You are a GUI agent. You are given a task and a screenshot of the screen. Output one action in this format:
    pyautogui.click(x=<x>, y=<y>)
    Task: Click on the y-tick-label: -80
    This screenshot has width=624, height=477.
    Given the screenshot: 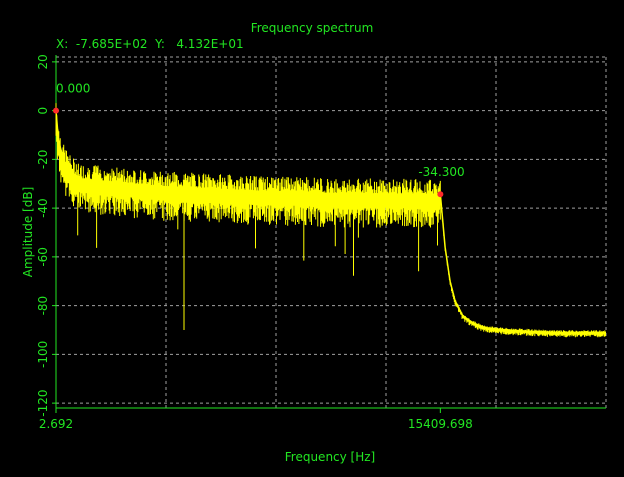 What is the action you would take?
    pyautogui.click(x=43, y=306)
    